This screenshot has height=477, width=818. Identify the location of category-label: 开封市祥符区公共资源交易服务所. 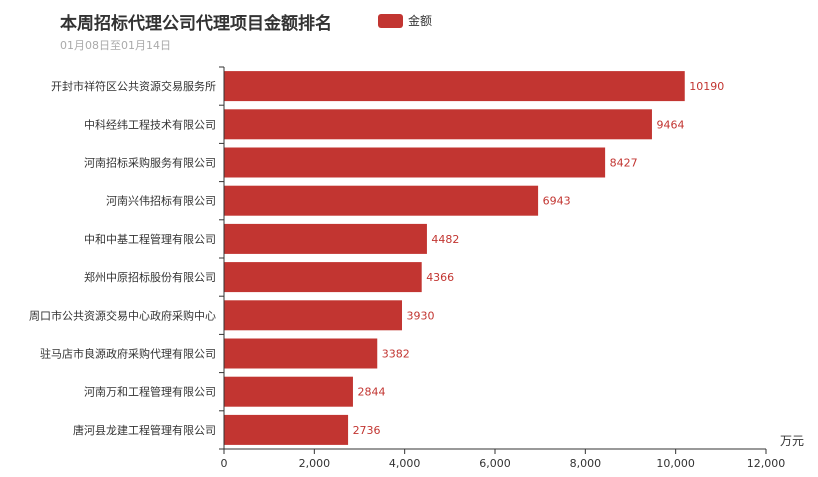
(133, 86).